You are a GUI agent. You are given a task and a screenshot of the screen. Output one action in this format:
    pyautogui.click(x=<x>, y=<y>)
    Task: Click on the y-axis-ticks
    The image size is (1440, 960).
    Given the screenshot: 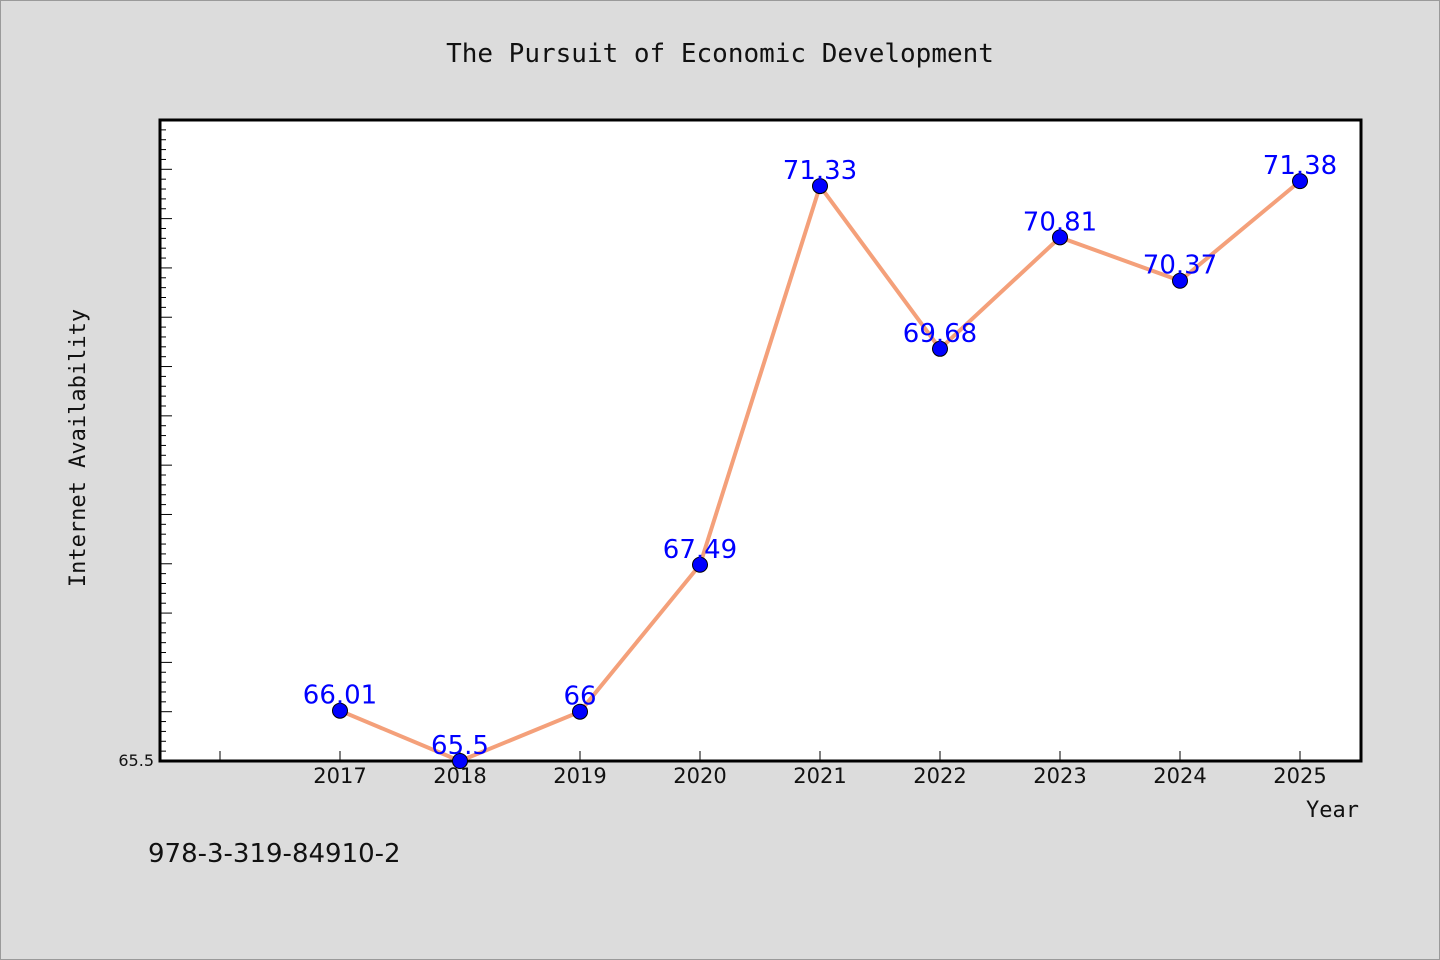 What is the action you would take?
    pyautogui.click(x=166, y=445)
    